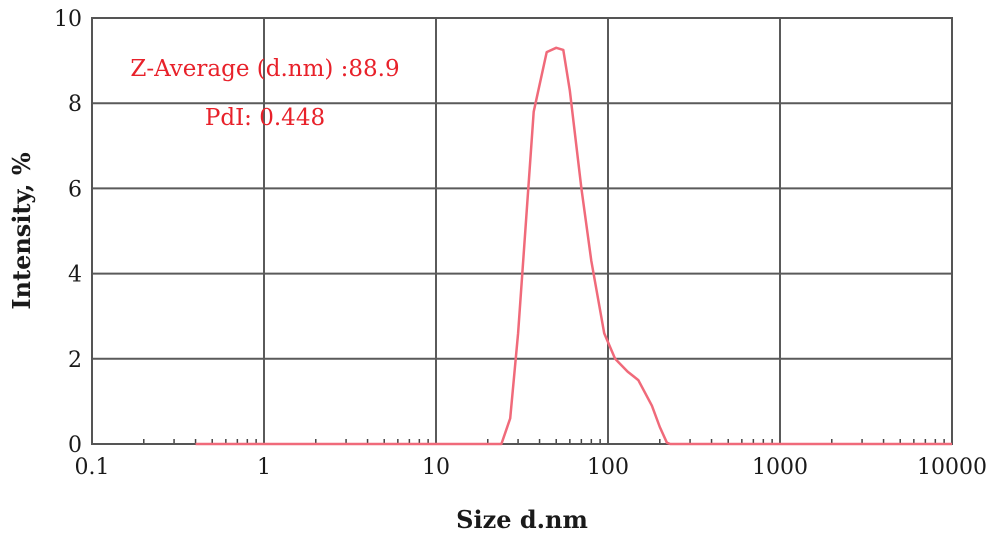 The width and height of the screenshot is (1000, 535). Describe the element at coordinates (68, 232) in the screenshot. I see `y-tick-labels: 0 2 4 6 8 10` at that location.